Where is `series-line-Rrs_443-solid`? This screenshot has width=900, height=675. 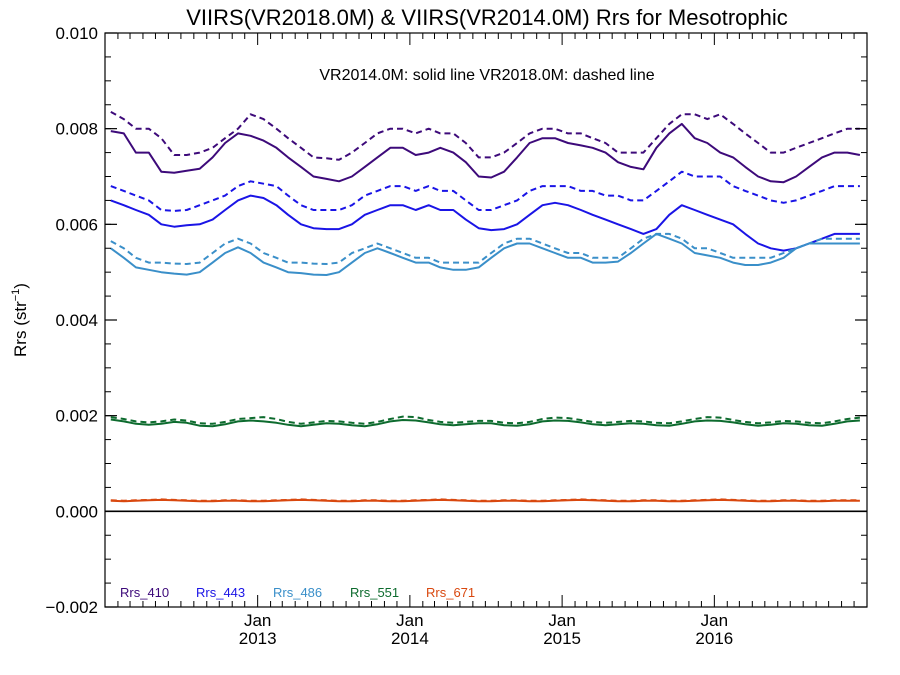
series-line-Rrs_443-solid is located at coordinates (485, 223).